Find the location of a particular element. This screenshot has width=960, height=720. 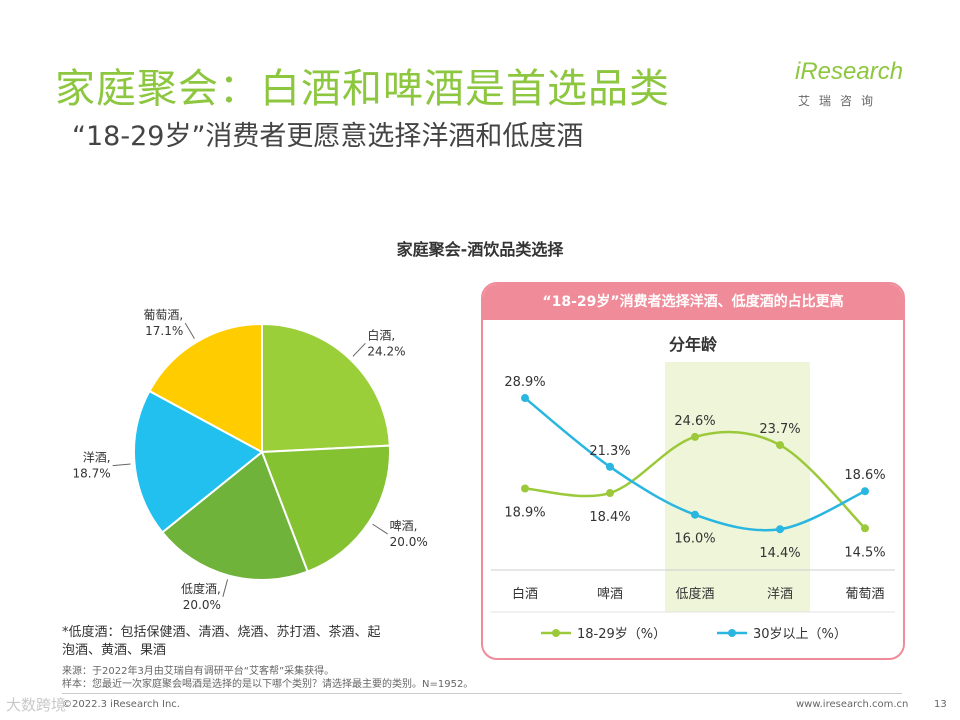

data-label: 24.6% is located at coordinates (694, 421).